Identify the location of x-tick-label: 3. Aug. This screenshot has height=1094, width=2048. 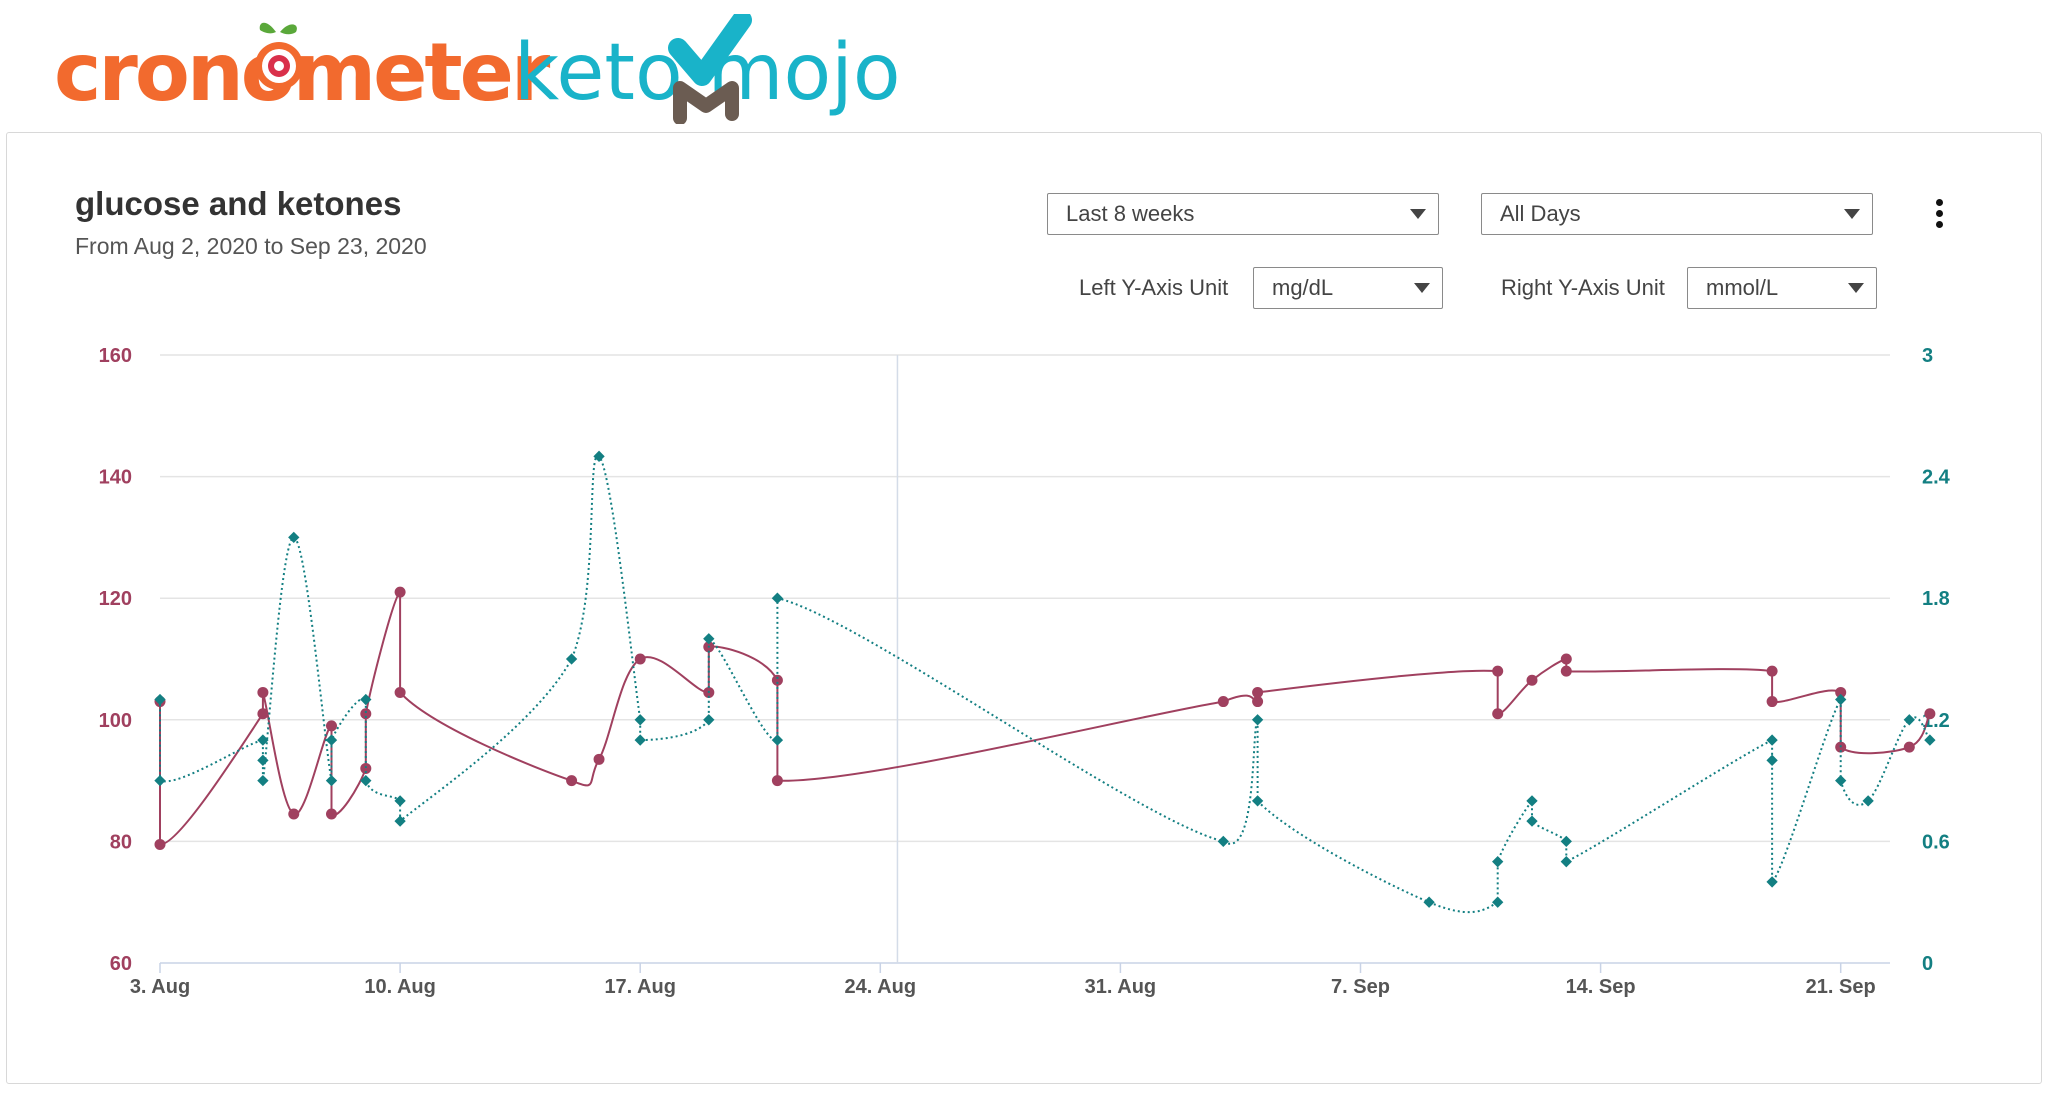
(160, 987).